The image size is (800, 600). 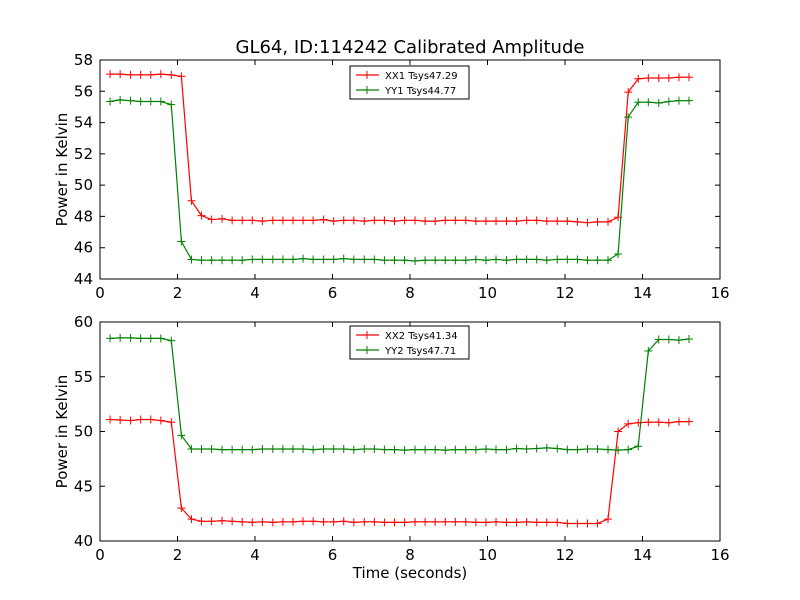 What do you see at coordinates (367, 75) in the screenshot?
I see `legend-marker` at bounding box center [367, 75].